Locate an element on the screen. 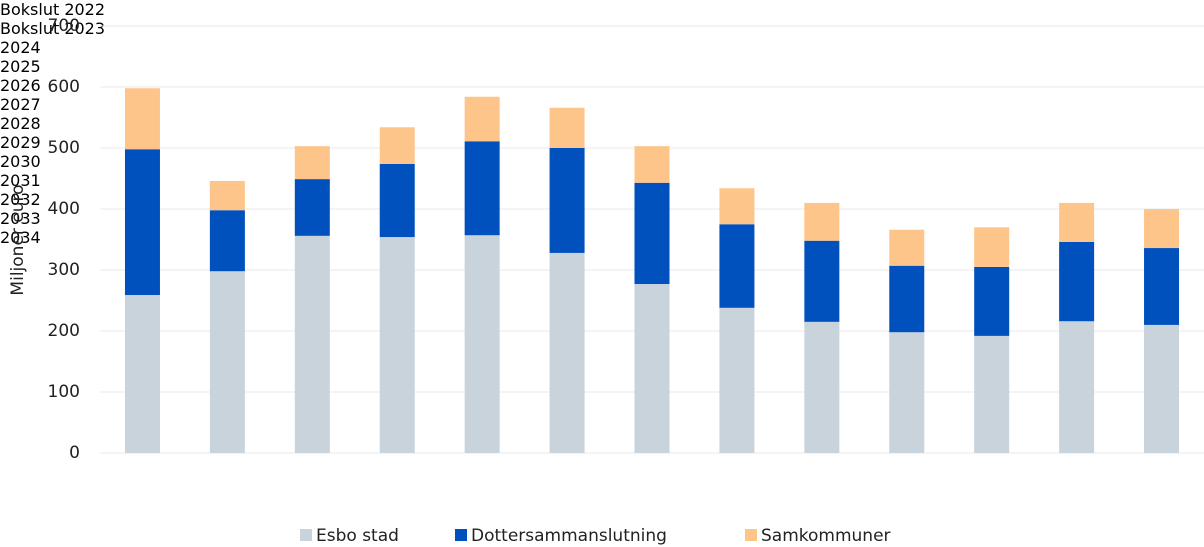 Image resolution: width=1204 pixels, height=547 pixels. y-tick-label: 600 is located at coordinates (64, 87).